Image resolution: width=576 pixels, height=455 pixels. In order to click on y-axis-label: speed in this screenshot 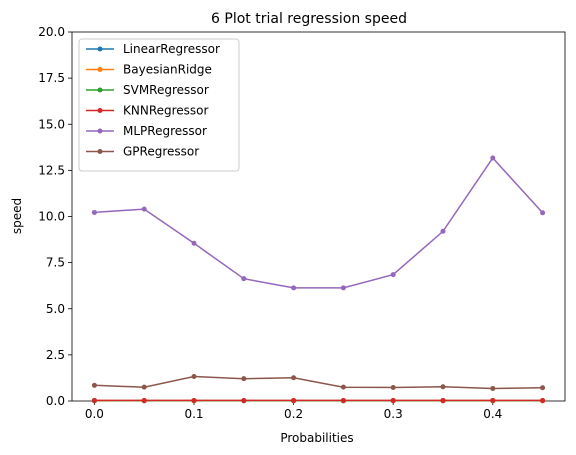, I will do `click(17, 216)`.